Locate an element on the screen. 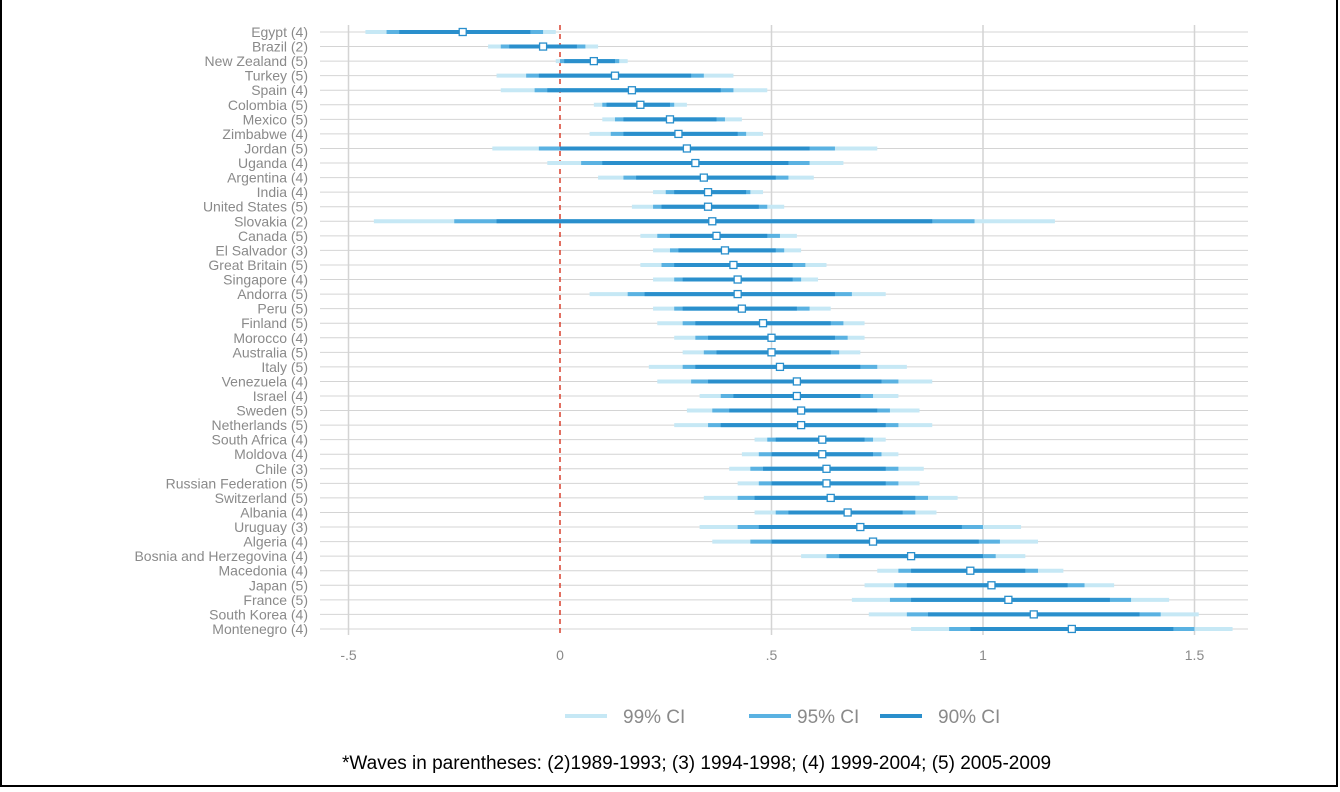  country-label: South Africa (4) is located at coordinates (260, 440).